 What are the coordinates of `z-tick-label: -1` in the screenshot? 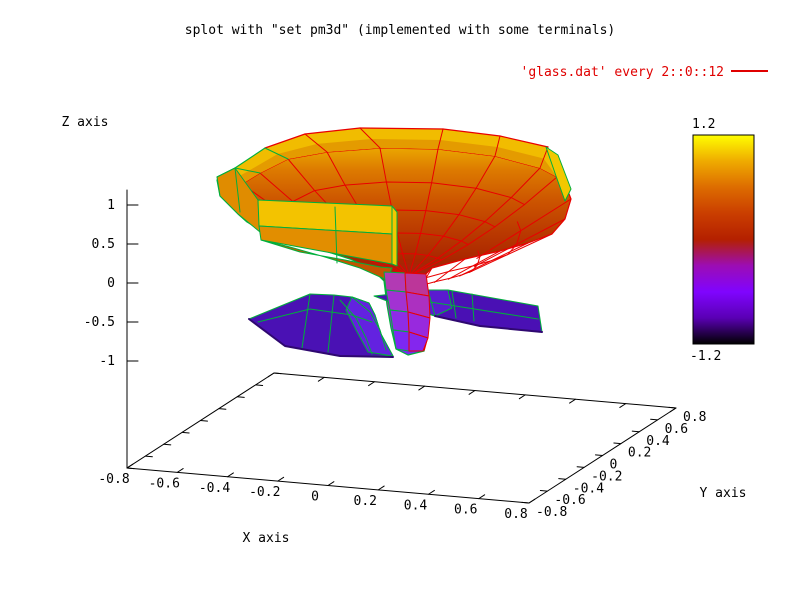 It's located at (107, 361).